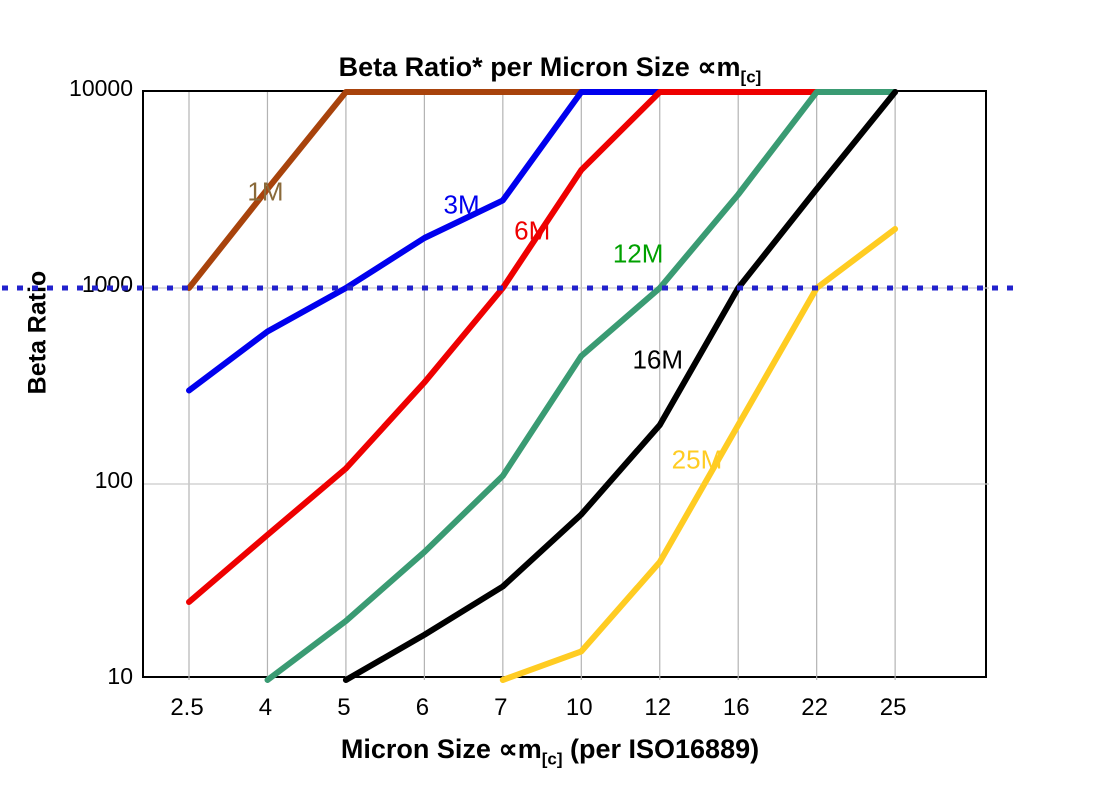  Describe the element at coordinates (661, 749) in the screenshot. I see `x-axis-title-tail: (per ISO16889)` at that location.